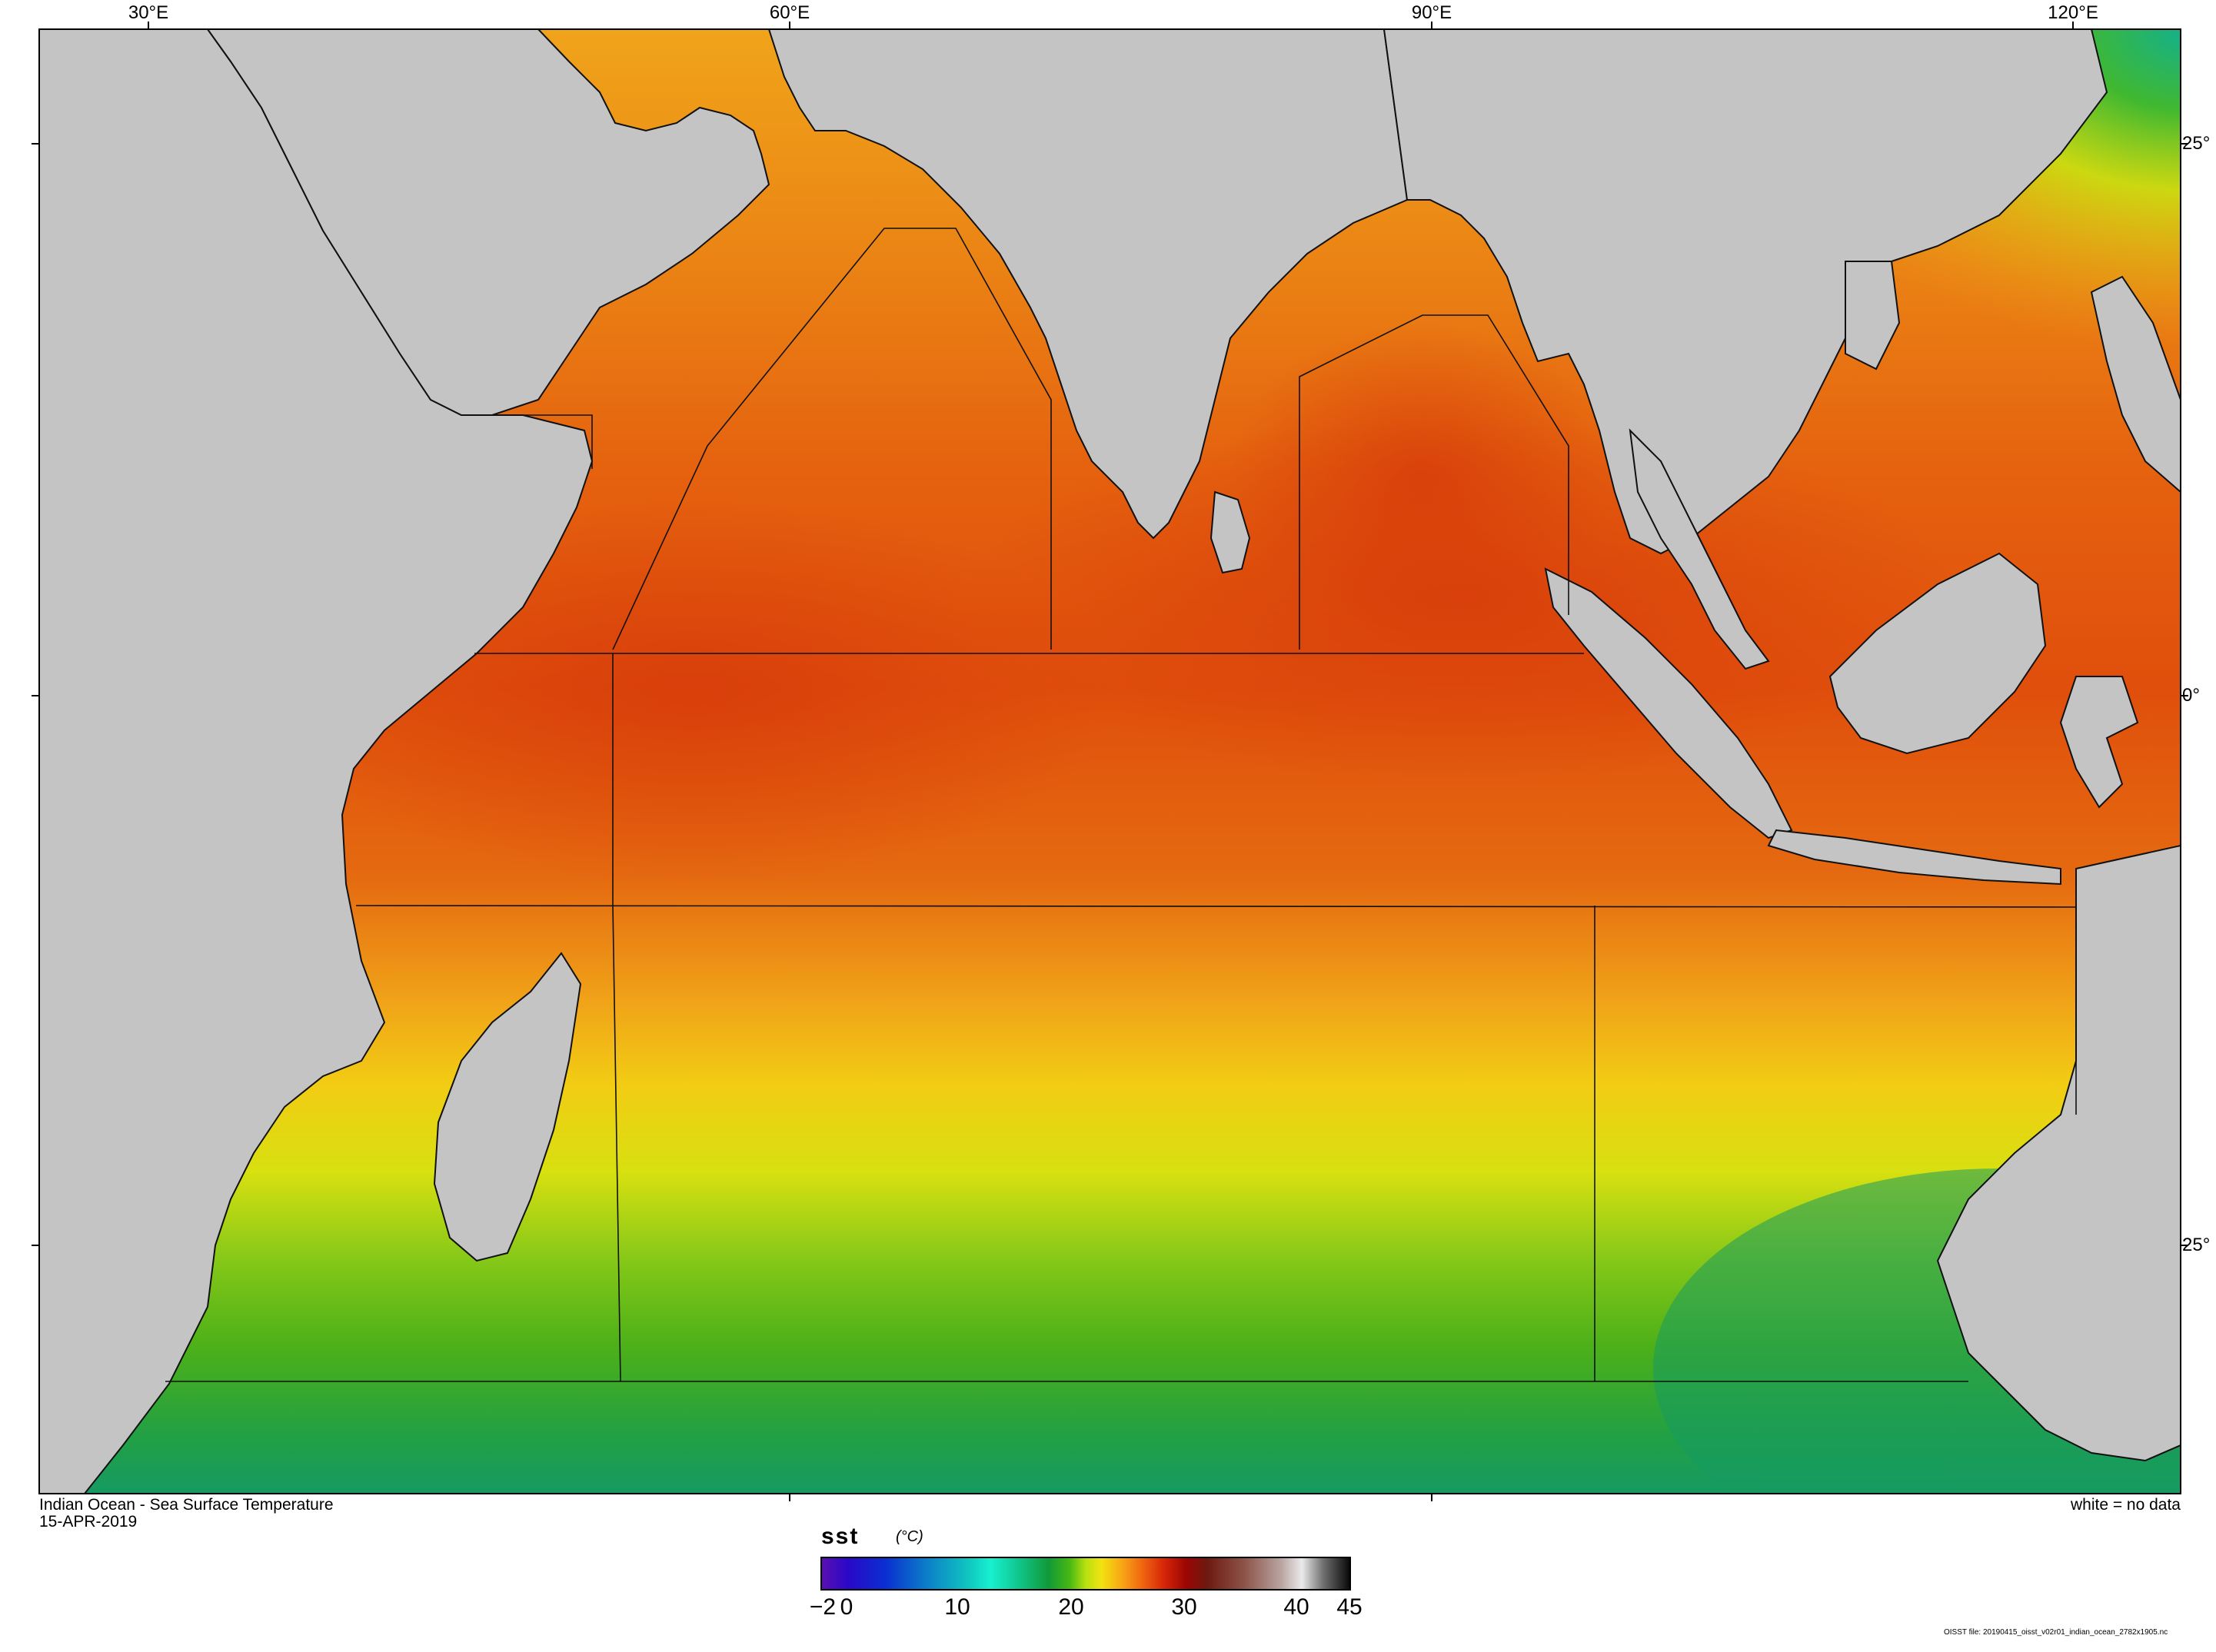 This screenshot has height=1652, width=2216. What do you see at coordinates (832, 439) in the screenshot?
I see `boundary-arabian-sea` at bounding box center [832, 439].